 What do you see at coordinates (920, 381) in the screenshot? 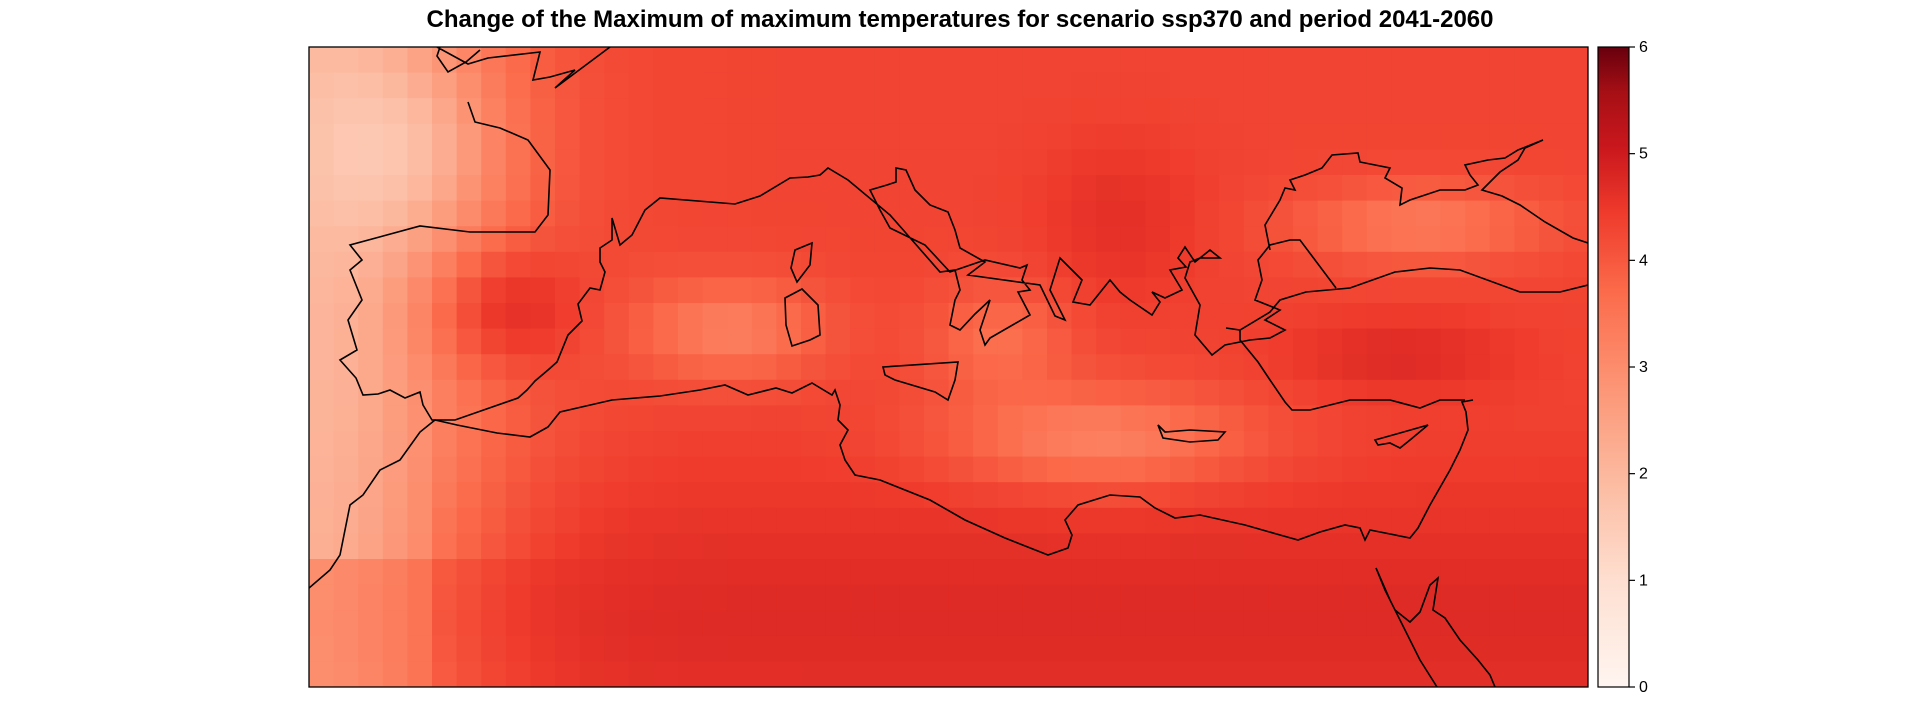
I see `island-sicily` at bounding box center [920, 381].